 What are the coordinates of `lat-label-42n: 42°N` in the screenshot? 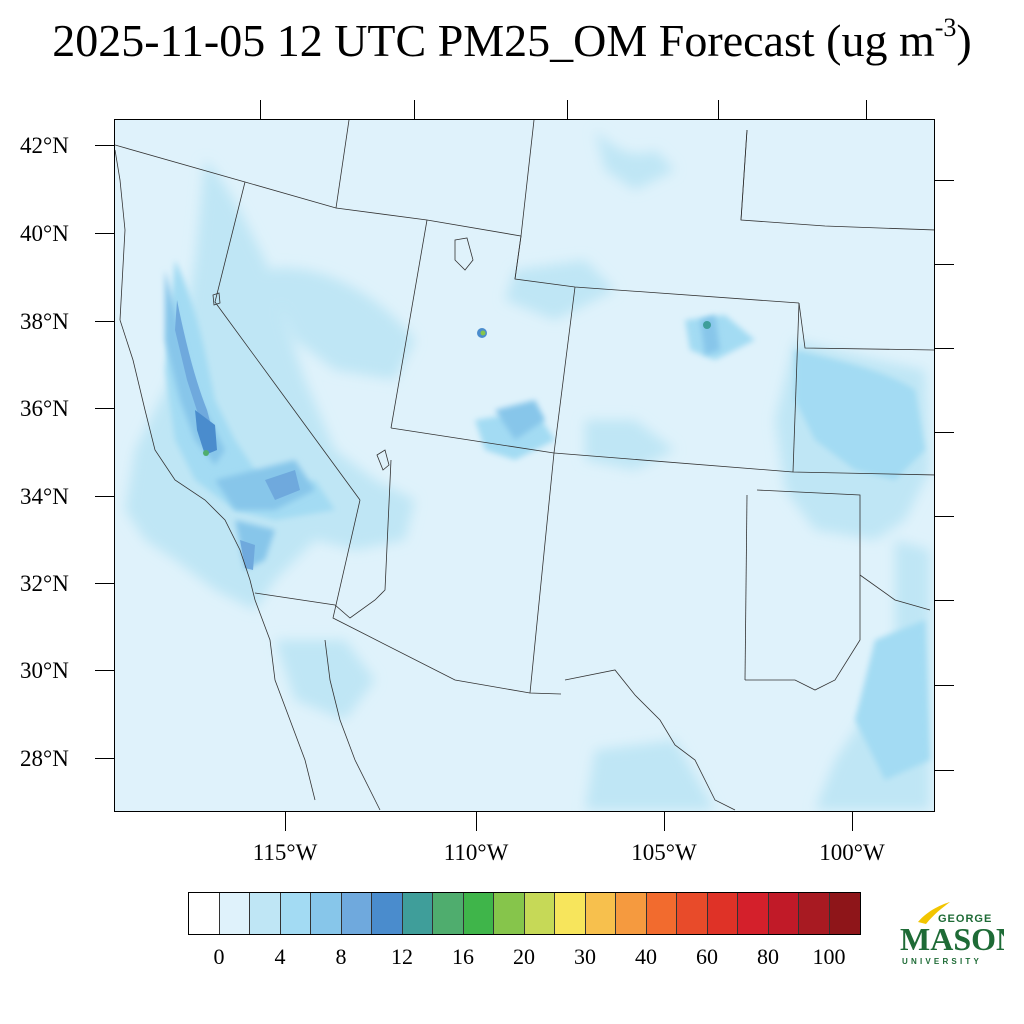 It's located at (44, 145).